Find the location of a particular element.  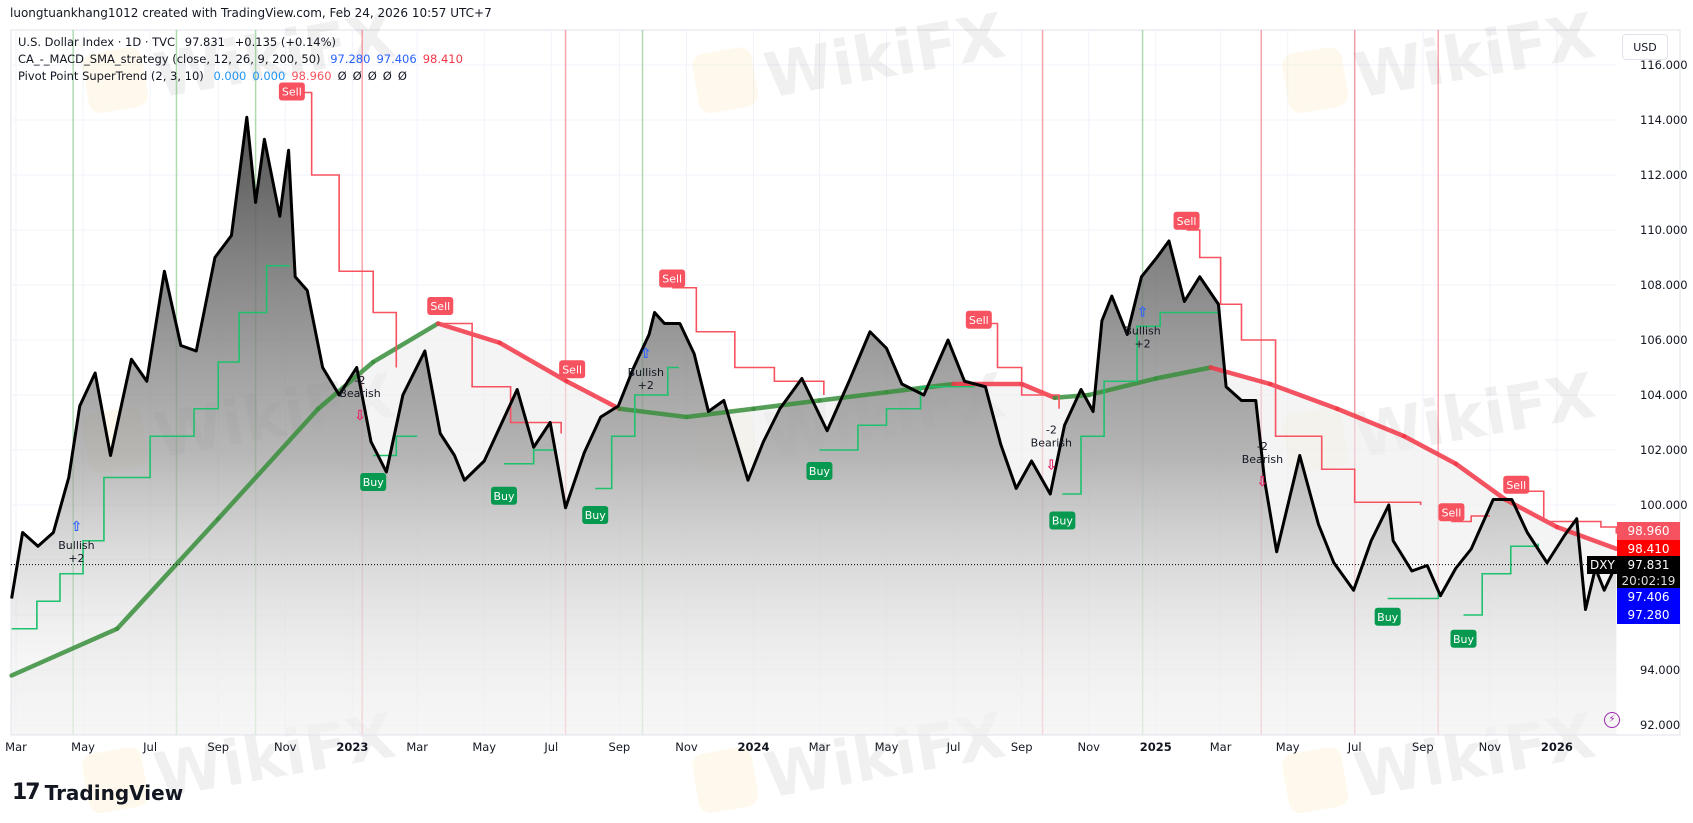

legend-value: 98.410 is located at coordinates (442, 59).